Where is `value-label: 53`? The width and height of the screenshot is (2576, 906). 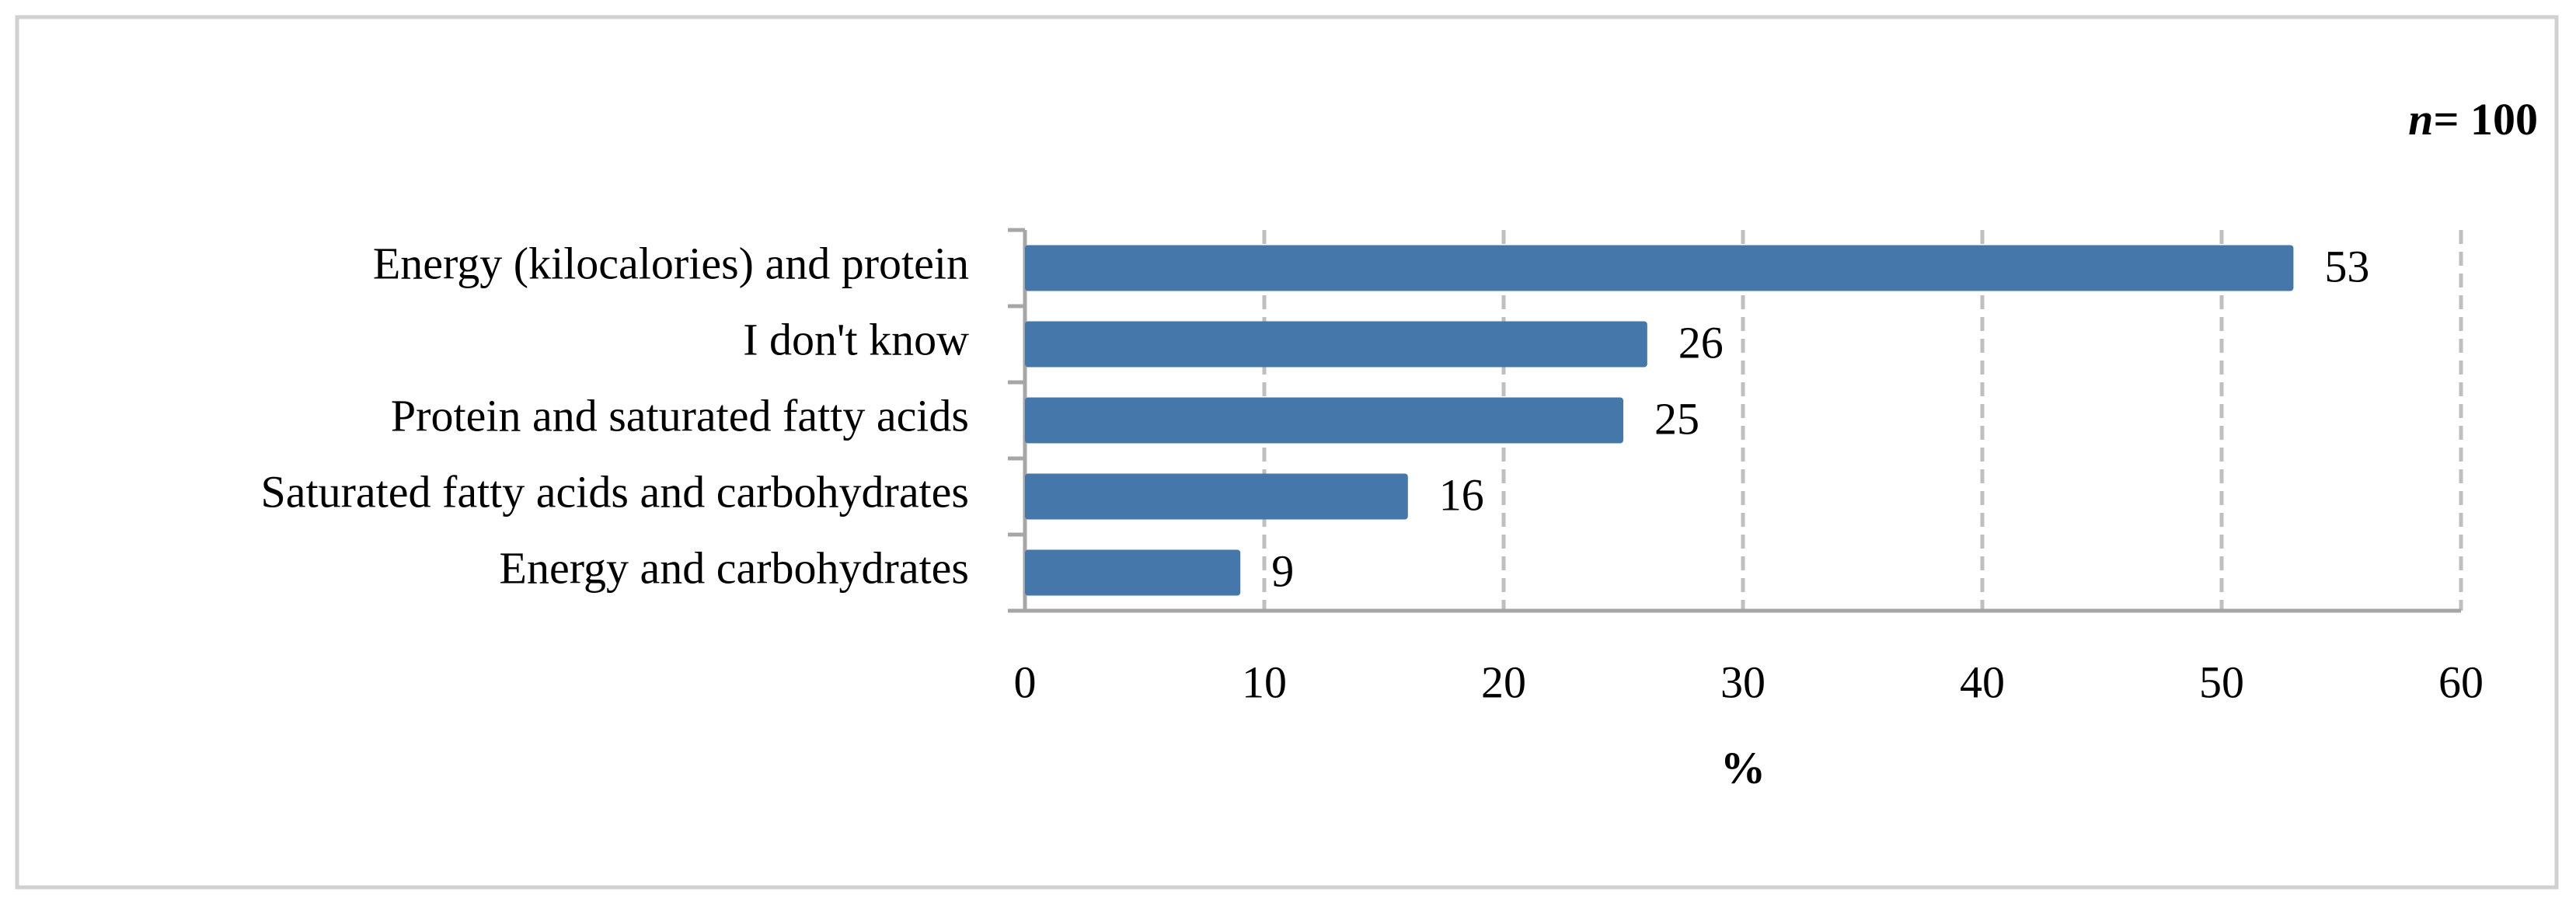
value-label: 53 is located at coordinates (2346, 266).